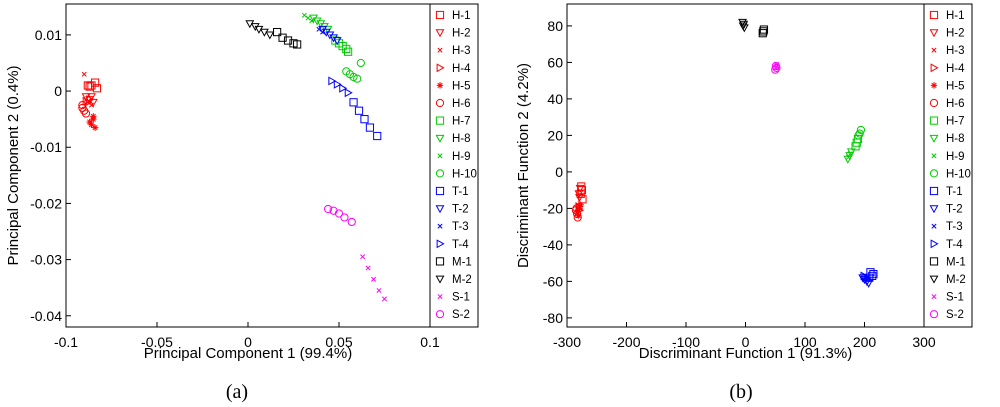 The width and height of the screenshot is (1000, 407). What do you see at coordinates (46, 147) in the screenshot?
I see `y-tick-label: -0.01` at bounding box center [46, 147].